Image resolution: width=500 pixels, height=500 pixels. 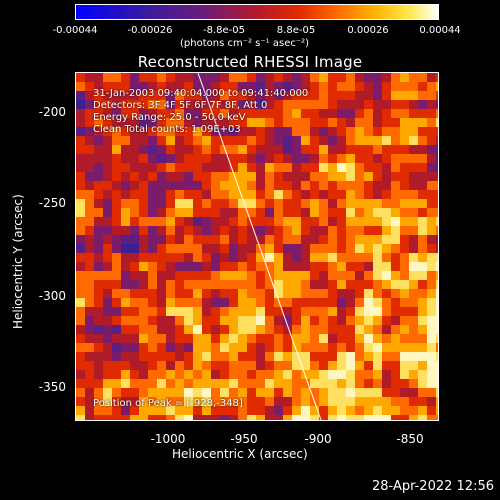 I want to click on colorbar-tick: -0.00044, so click(x=75, y=30).